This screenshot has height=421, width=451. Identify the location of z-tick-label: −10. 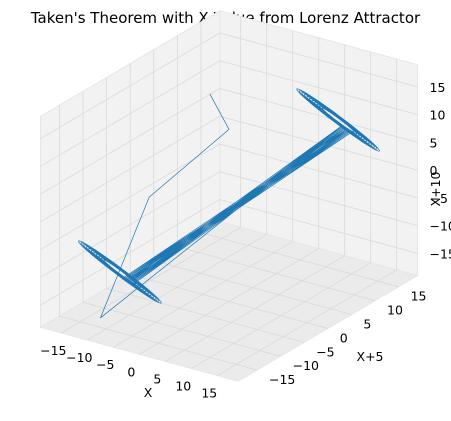
(440, 226).